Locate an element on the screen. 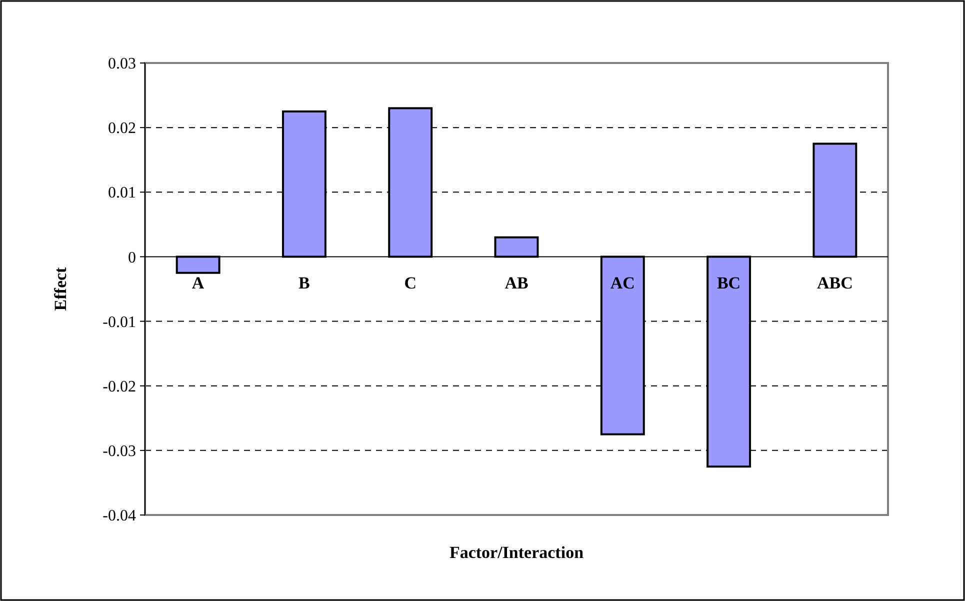 Image resolution: width=965 pixels, height=601 pixels. x-tick-label: AC is located at coordinates (622, 283).